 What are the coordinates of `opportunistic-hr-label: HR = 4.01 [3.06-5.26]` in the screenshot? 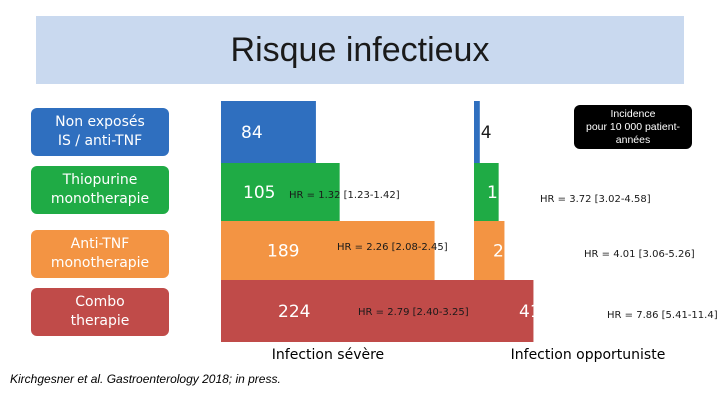 It's located at (639, 254).